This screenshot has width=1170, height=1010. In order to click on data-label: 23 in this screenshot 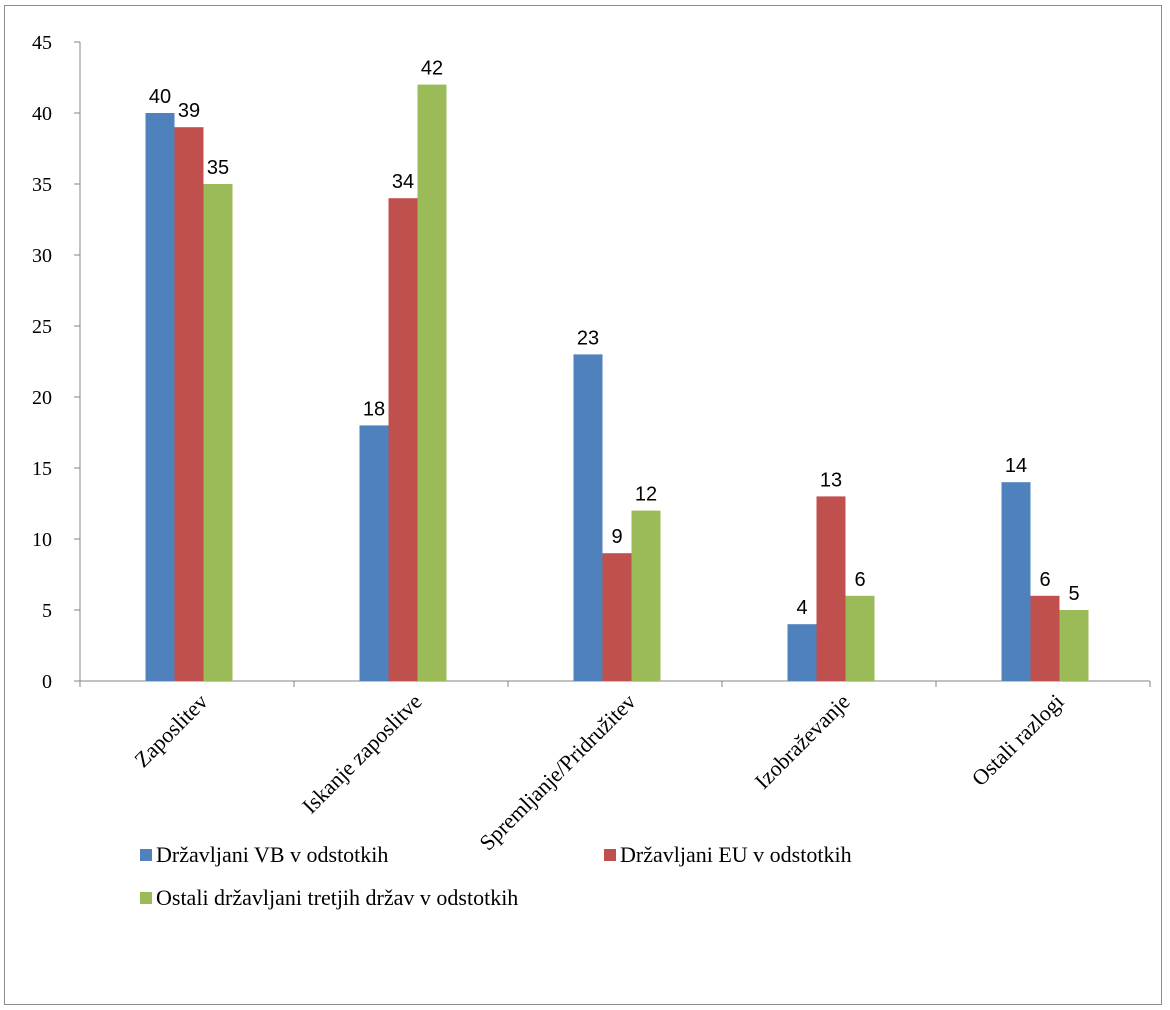, I will do `click(588, 338)`.